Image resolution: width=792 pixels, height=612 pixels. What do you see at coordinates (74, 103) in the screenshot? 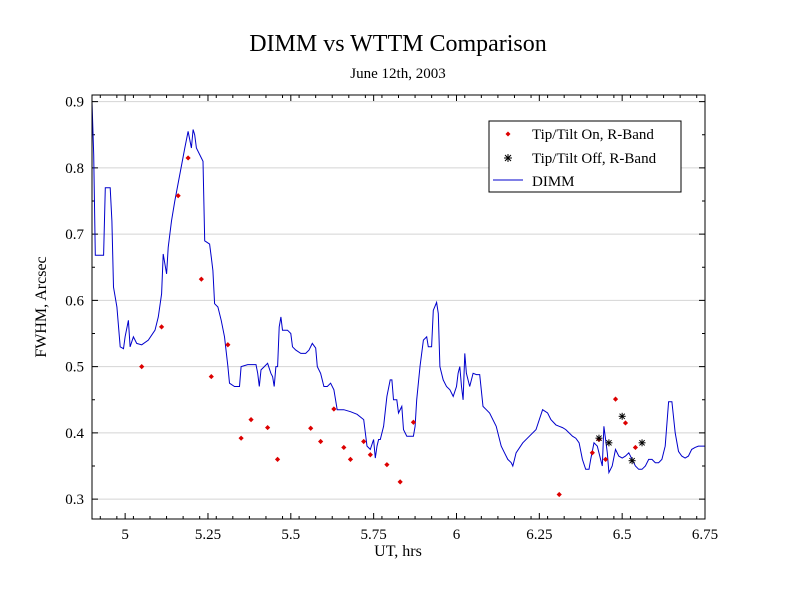
I see `y-tick-label: 0.9` at bounding box center [74, 103].